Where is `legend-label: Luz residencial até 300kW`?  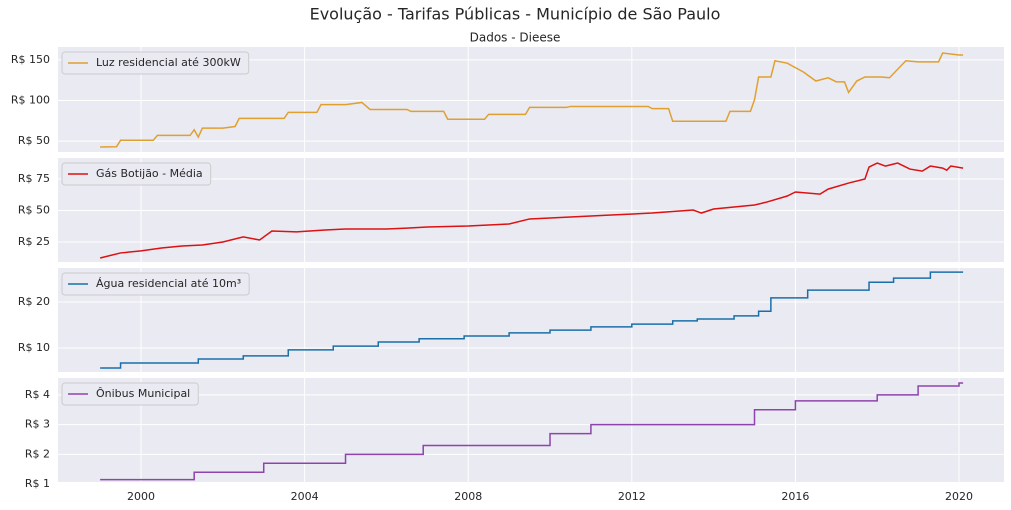
legend-label: Luz residencial até 300kW is located at coordinates (168, 62).